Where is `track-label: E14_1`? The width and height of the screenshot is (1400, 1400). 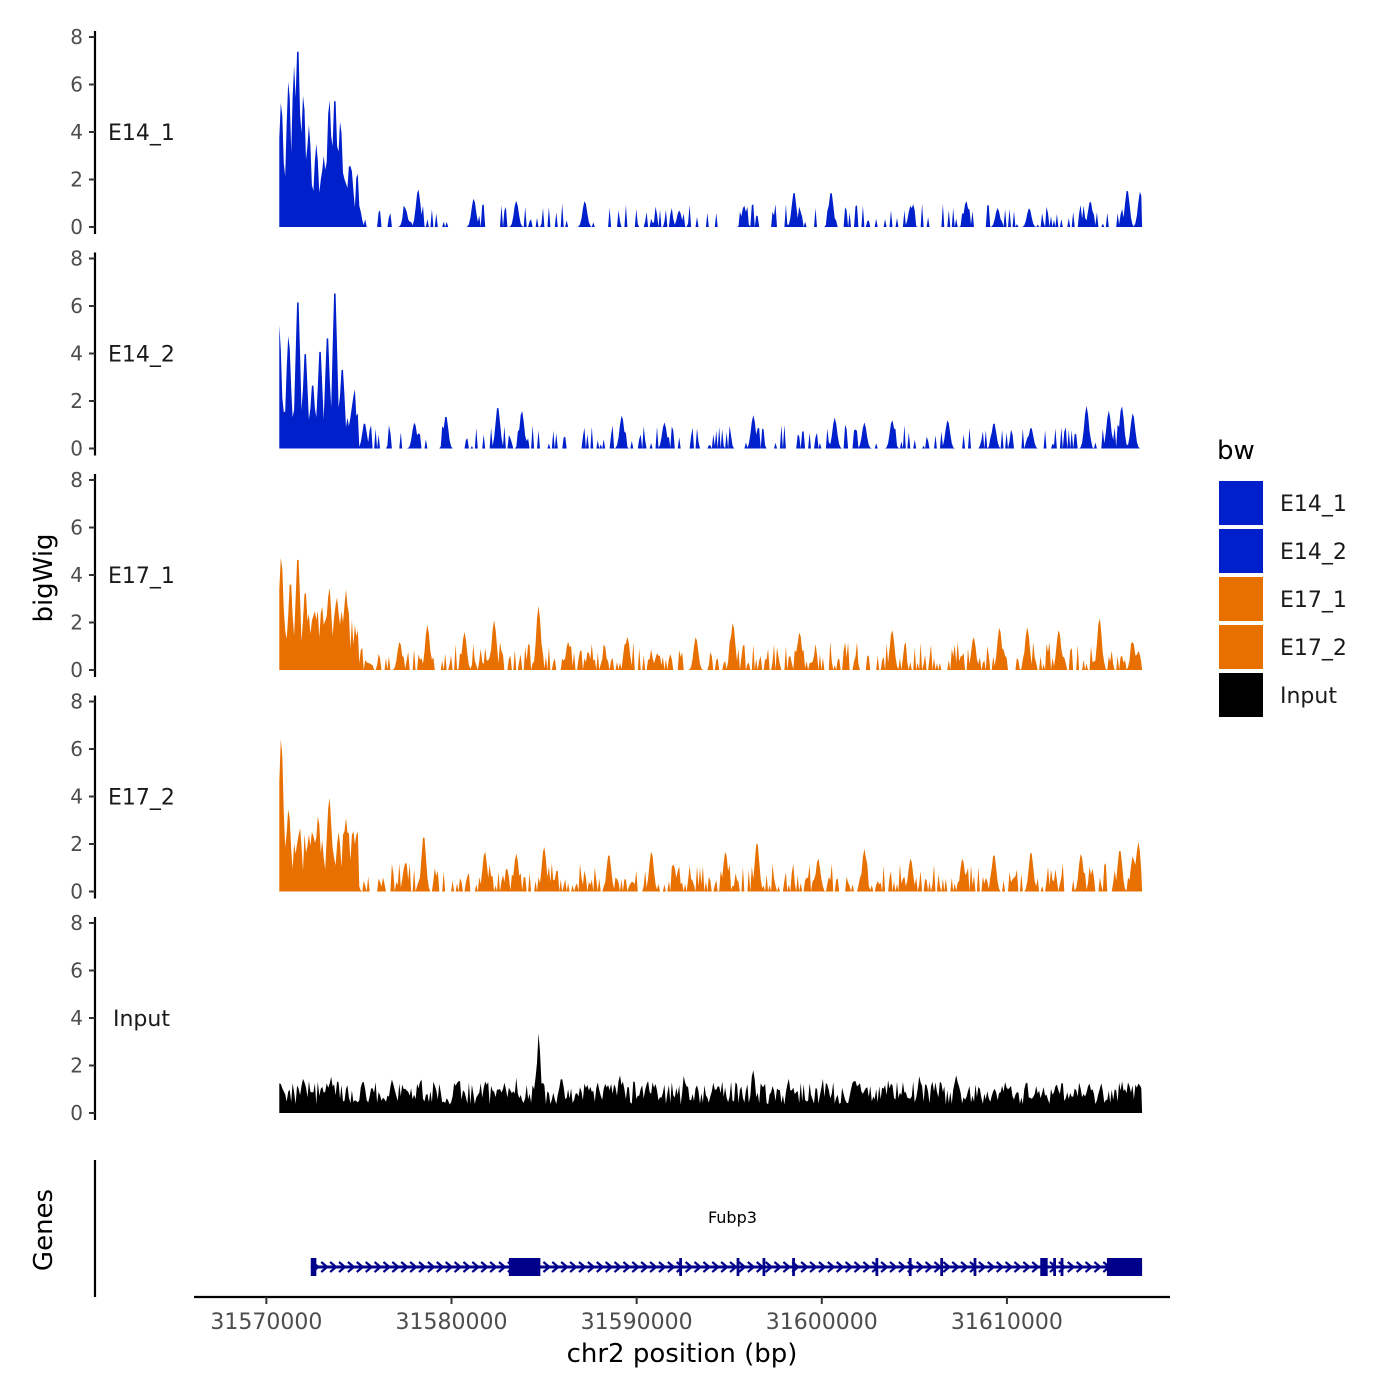
track-label: E14_1 is located at coordinates (141, 133).